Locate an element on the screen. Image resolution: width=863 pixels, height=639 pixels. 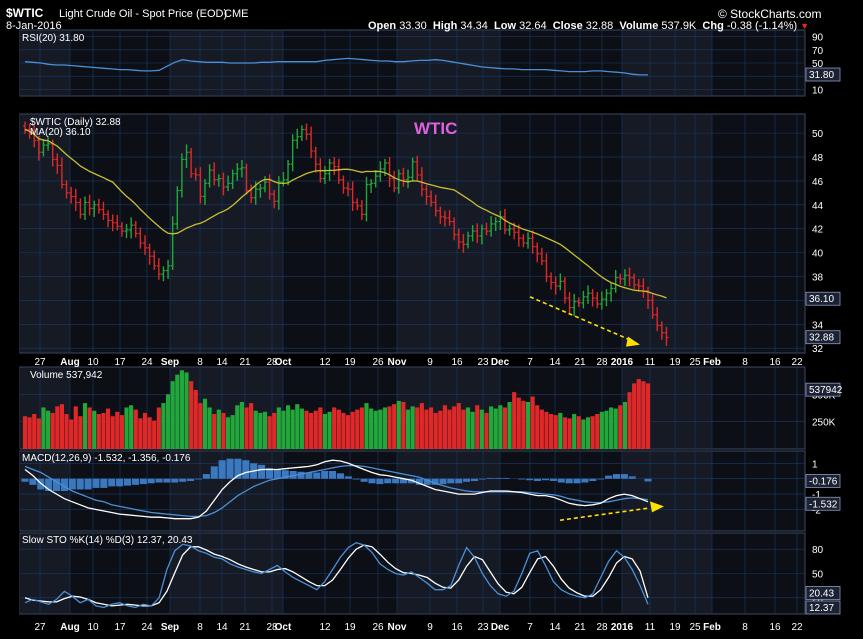
instrument-name: Light Crude Oil - Spot Price (EOD) is located at coordinates (143, 14).